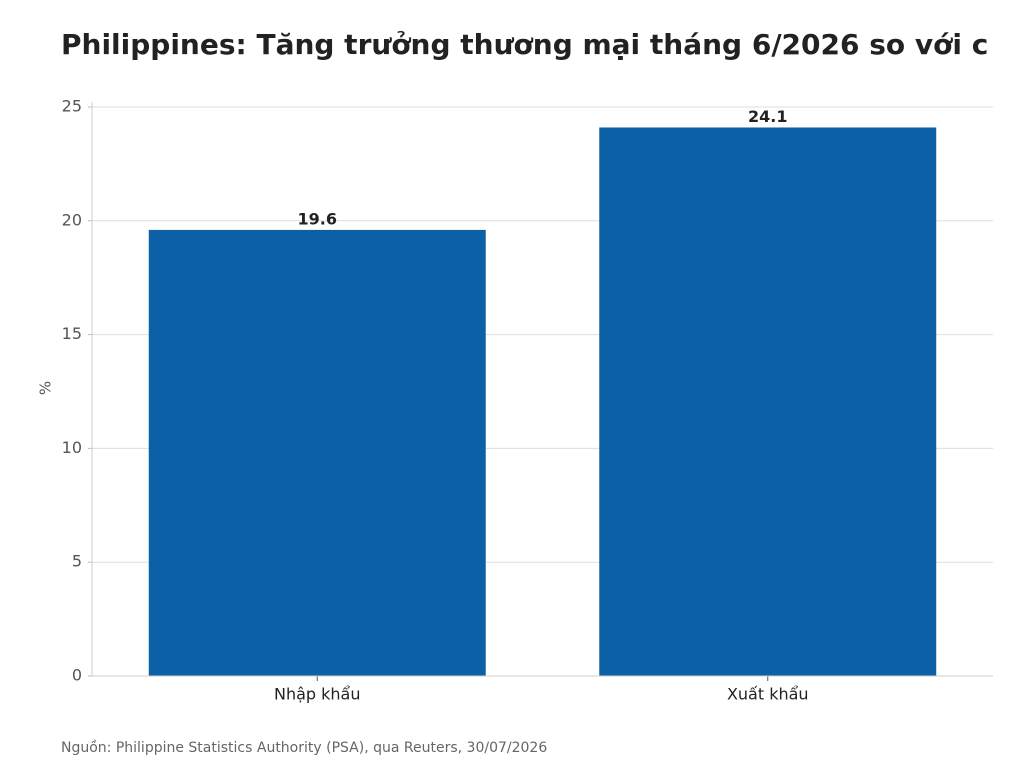 This screenshot has height=768, width=1024. What do you see at coordinates (72, 219) in the screenshot?
I see `y-tick-label: 20` at bounding box center [72, 219].